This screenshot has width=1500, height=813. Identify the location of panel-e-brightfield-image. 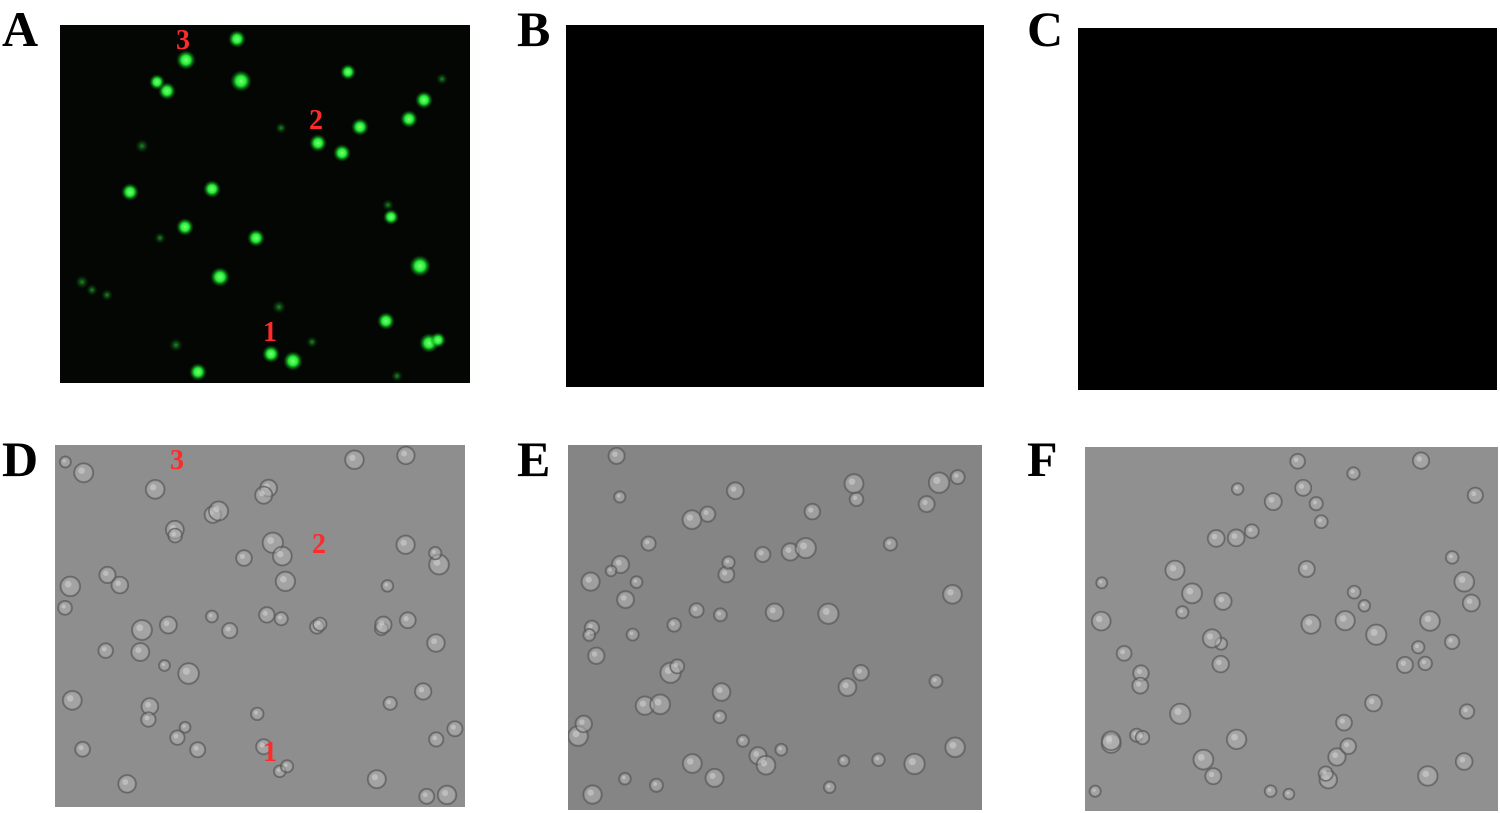
(775, 627).